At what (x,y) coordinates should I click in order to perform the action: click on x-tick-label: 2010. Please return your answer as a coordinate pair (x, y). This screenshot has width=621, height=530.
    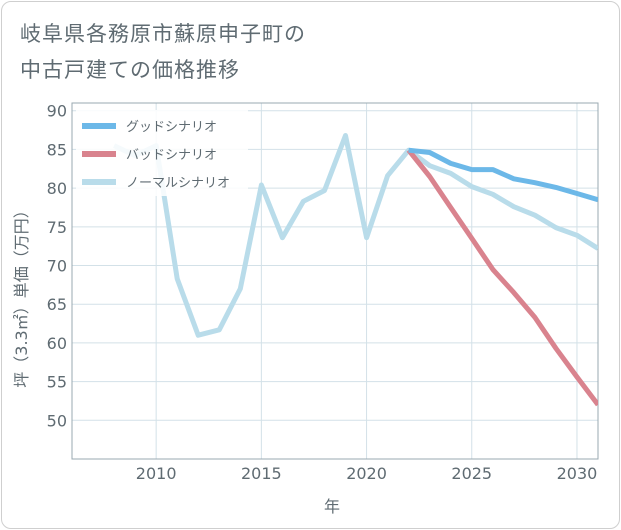
    Looking at the image, I should click on (156, 473).